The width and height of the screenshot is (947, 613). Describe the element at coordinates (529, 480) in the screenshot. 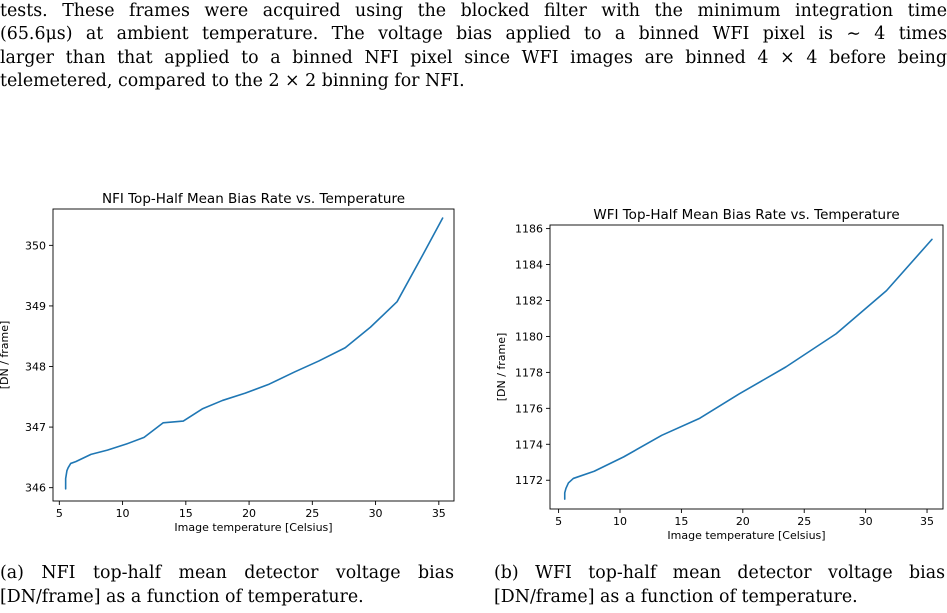

I see `y-tick-label: 1172` at that location.